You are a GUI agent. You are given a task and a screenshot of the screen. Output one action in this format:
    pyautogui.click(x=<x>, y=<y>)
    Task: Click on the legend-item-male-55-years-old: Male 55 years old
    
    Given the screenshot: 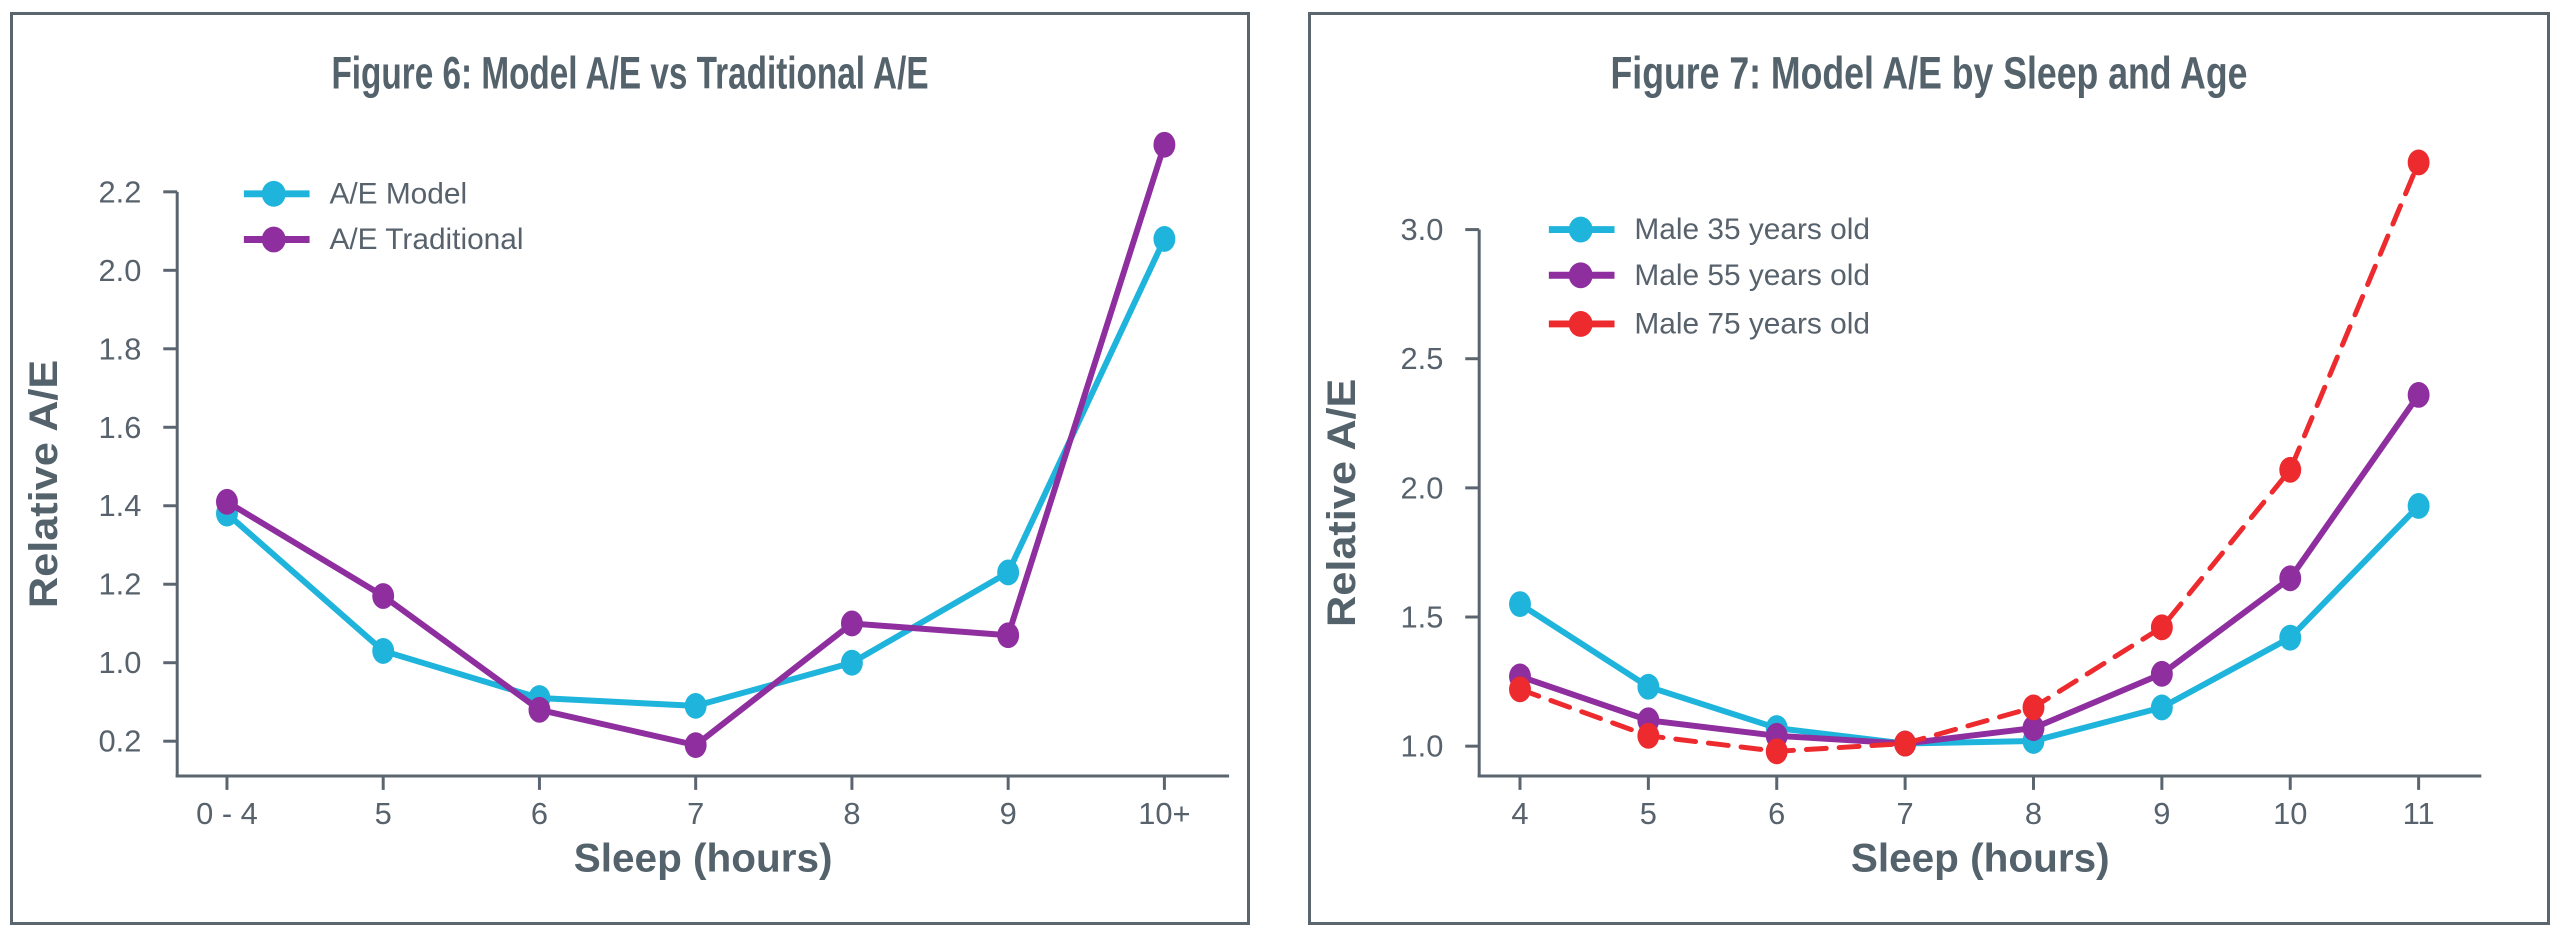 What is the action you would take?
    pyautogui.click(x=1709, y=275)
    